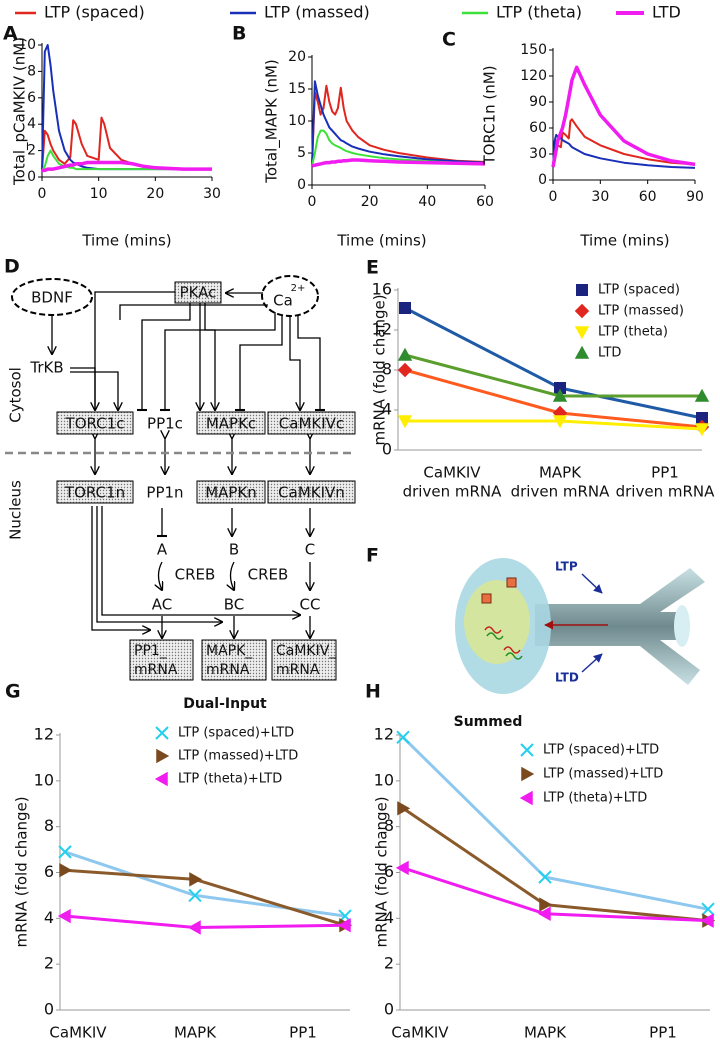  Describe the element at coordinates (225, 704) in the screenshot. I see `chart-title: Dual-Input` at that location.